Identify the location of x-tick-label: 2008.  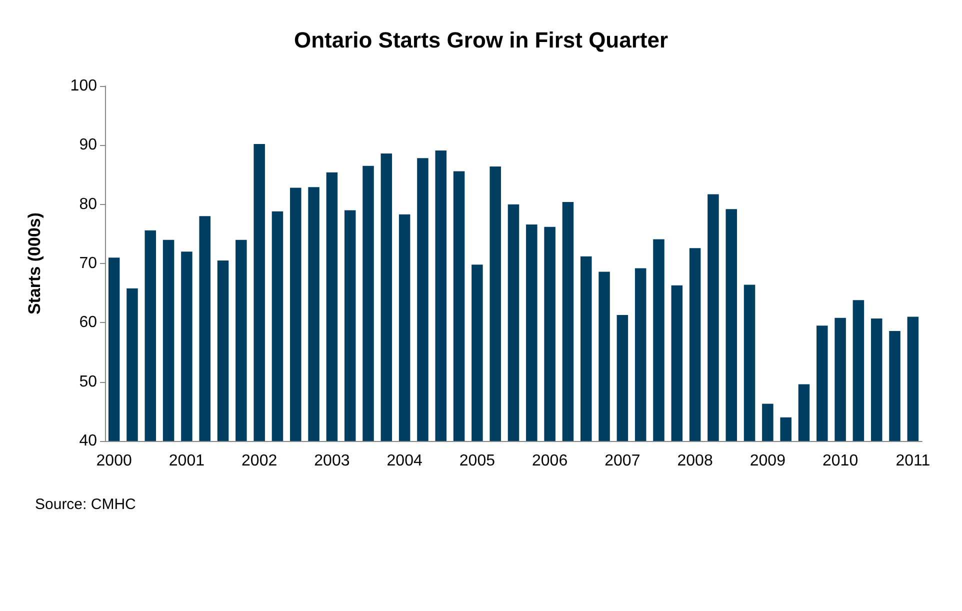
(695, 461).